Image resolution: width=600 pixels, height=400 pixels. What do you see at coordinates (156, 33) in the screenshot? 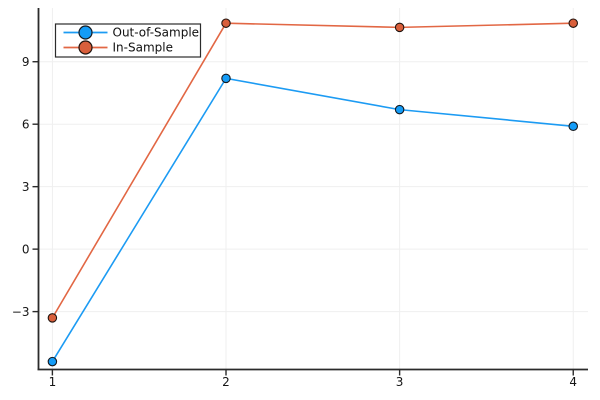
I see `legend-label: Out-of-Sample` at bounding box center [156, 33].